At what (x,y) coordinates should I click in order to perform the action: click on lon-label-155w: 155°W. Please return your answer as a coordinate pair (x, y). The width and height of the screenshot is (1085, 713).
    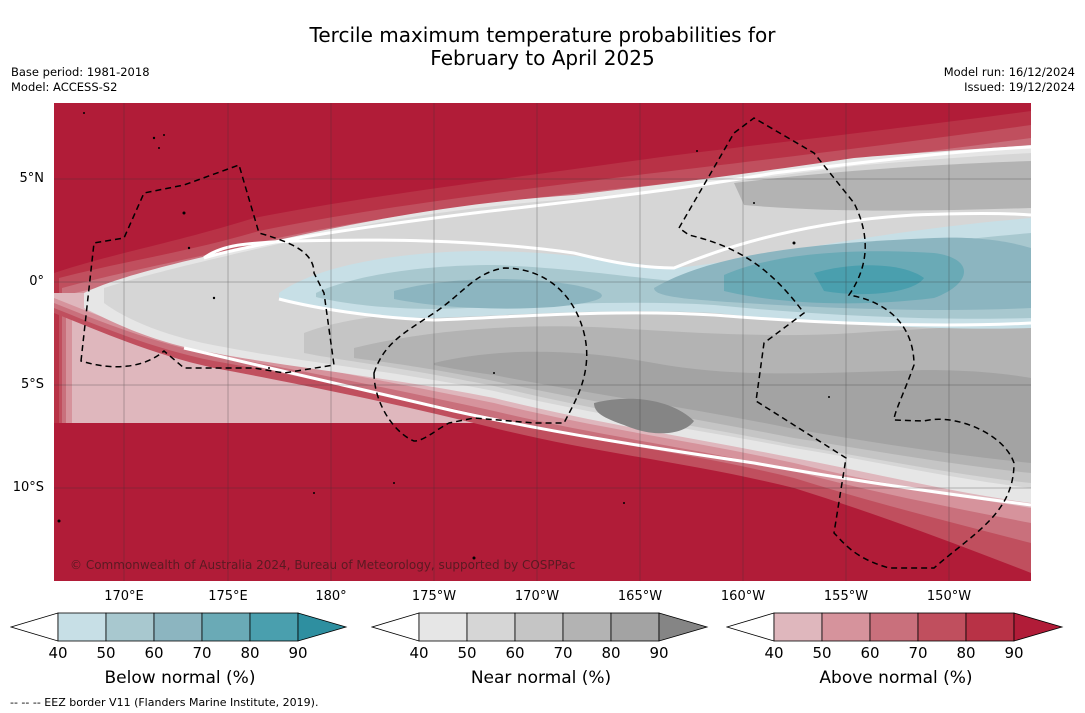
    Looking at the image, I should click on (846, 596).